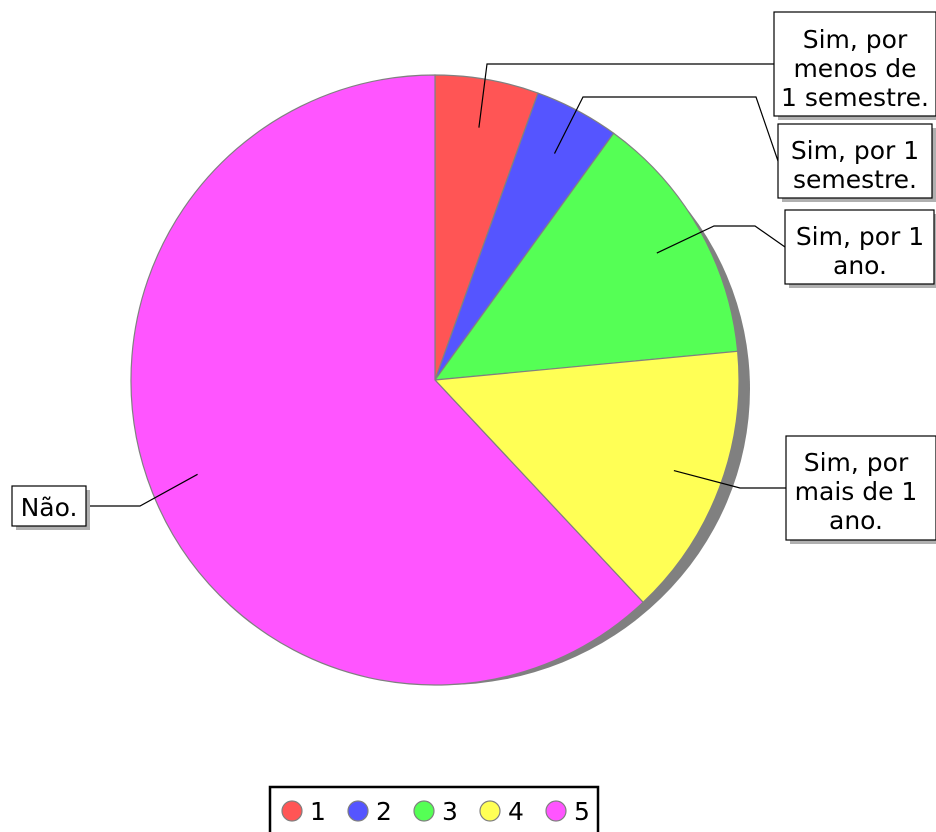 The image size is (936, 832). Describe the element at coordinates (369, 811) in the screenshot. I see `legend-entry-2: 2` at that location.